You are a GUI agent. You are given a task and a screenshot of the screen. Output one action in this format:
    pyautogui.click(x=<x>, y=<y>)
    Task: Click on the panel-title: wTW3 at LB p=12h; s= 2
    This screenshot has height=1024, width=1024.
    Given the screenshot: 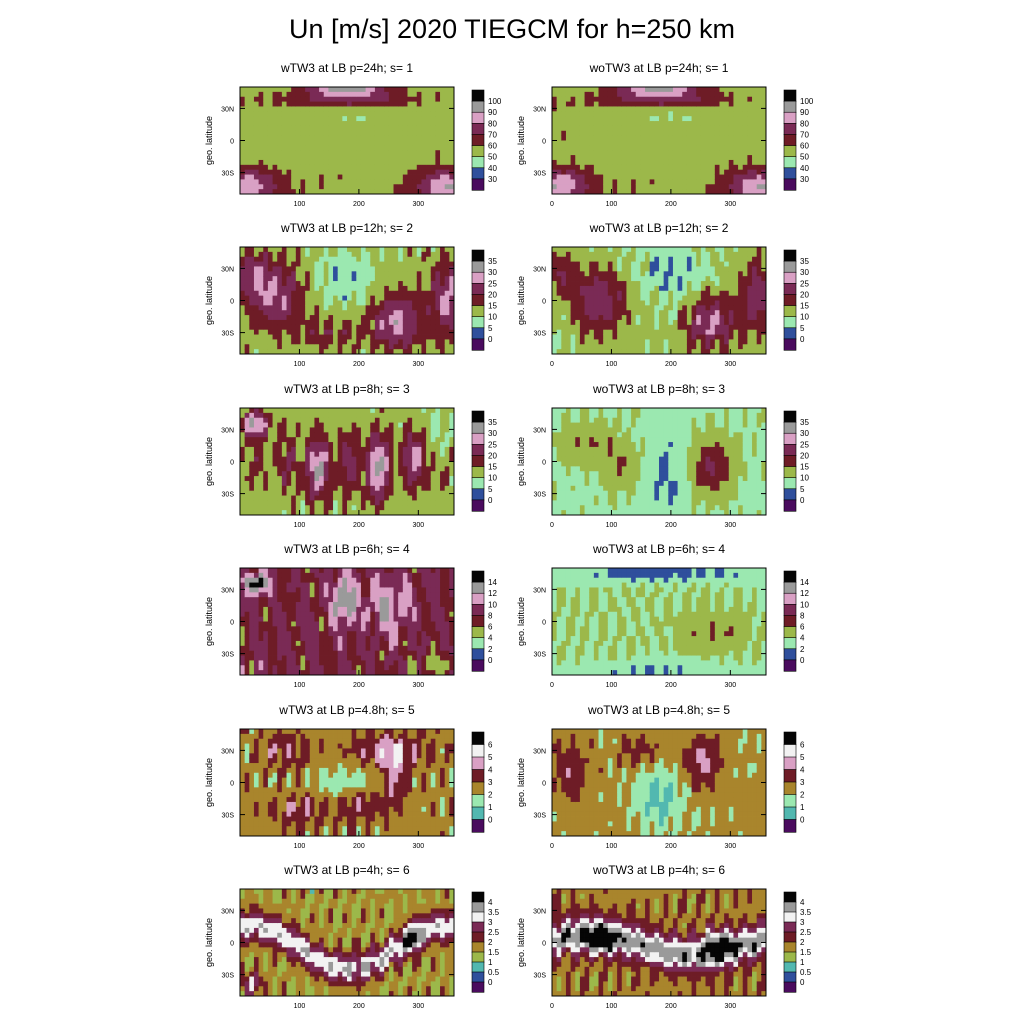 What is the action you would take?
    pyautogui.click(x=346, y=228)
    